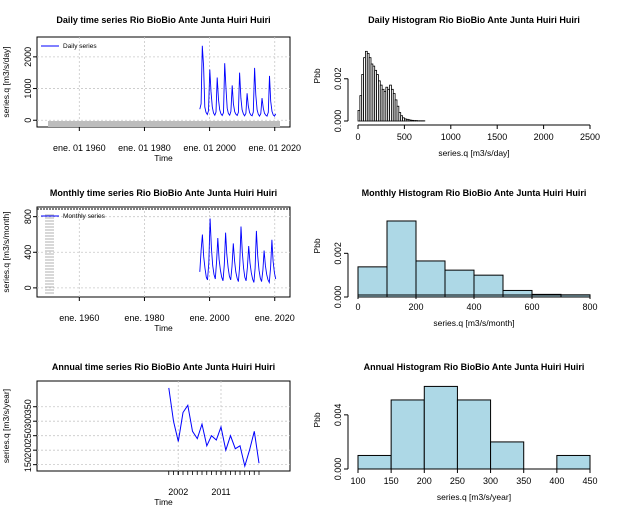  I want to click on x-axis-label: series.q [m3/s/day], so click(473, 153).